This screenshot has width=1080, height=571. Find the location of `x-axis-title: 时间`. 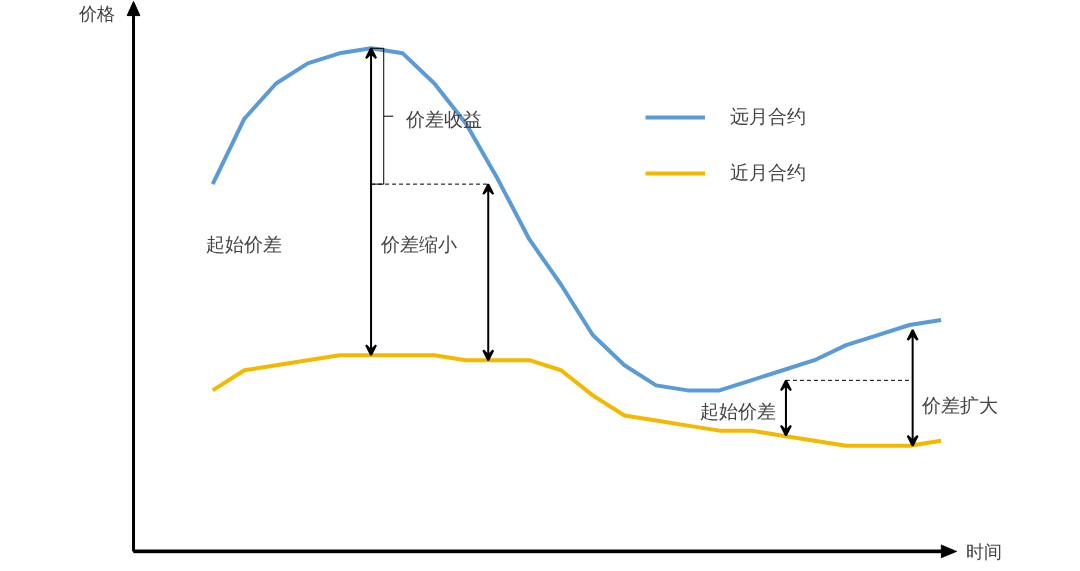

x-axis-title: 时间 is located at coordinates (984, 551).